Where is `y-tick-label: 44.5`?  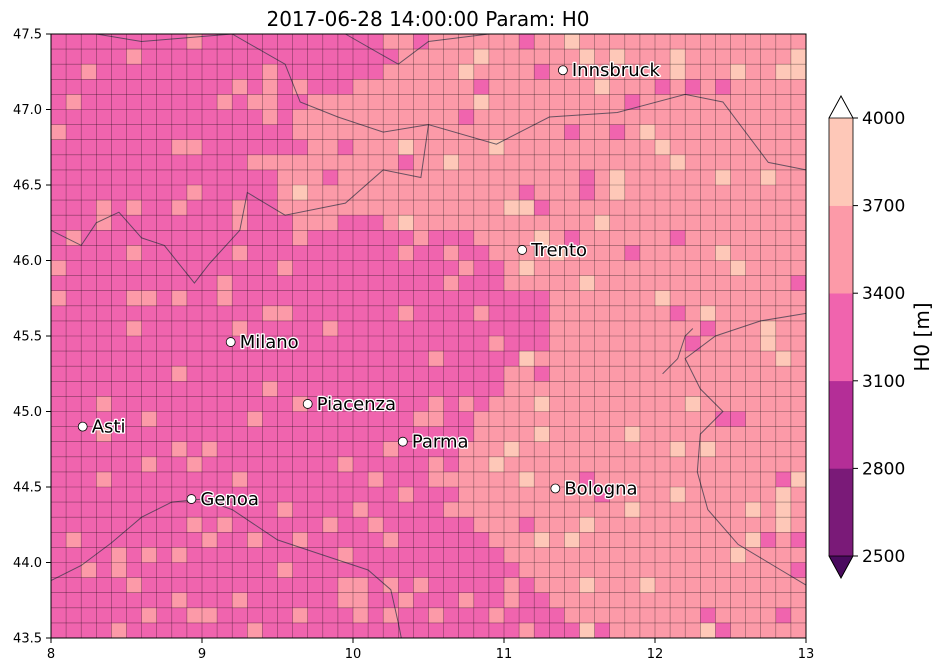 y-tick-label: 44.5 is located at coordinates (27, 488).